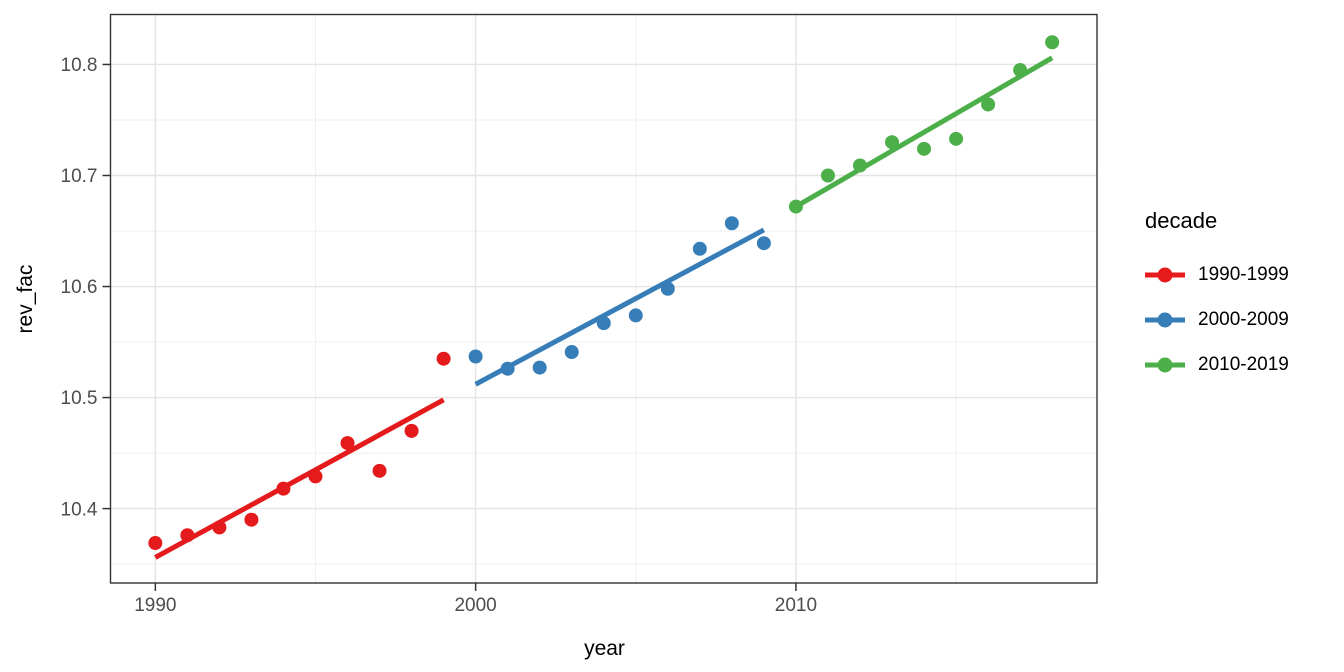 This screenshot has height=672, width=1344. What do you see at coordinates (25, 299) in the screenshot?
I see `y-axis-title: rev_fac` at bounding box center [25, 299].